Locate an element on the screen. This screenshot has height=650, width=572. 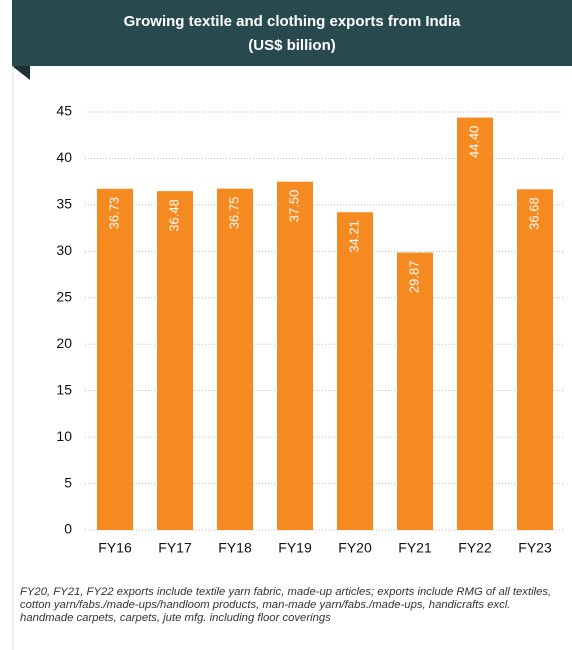
value-label: 37.50 is located at coordinates (293, 206).